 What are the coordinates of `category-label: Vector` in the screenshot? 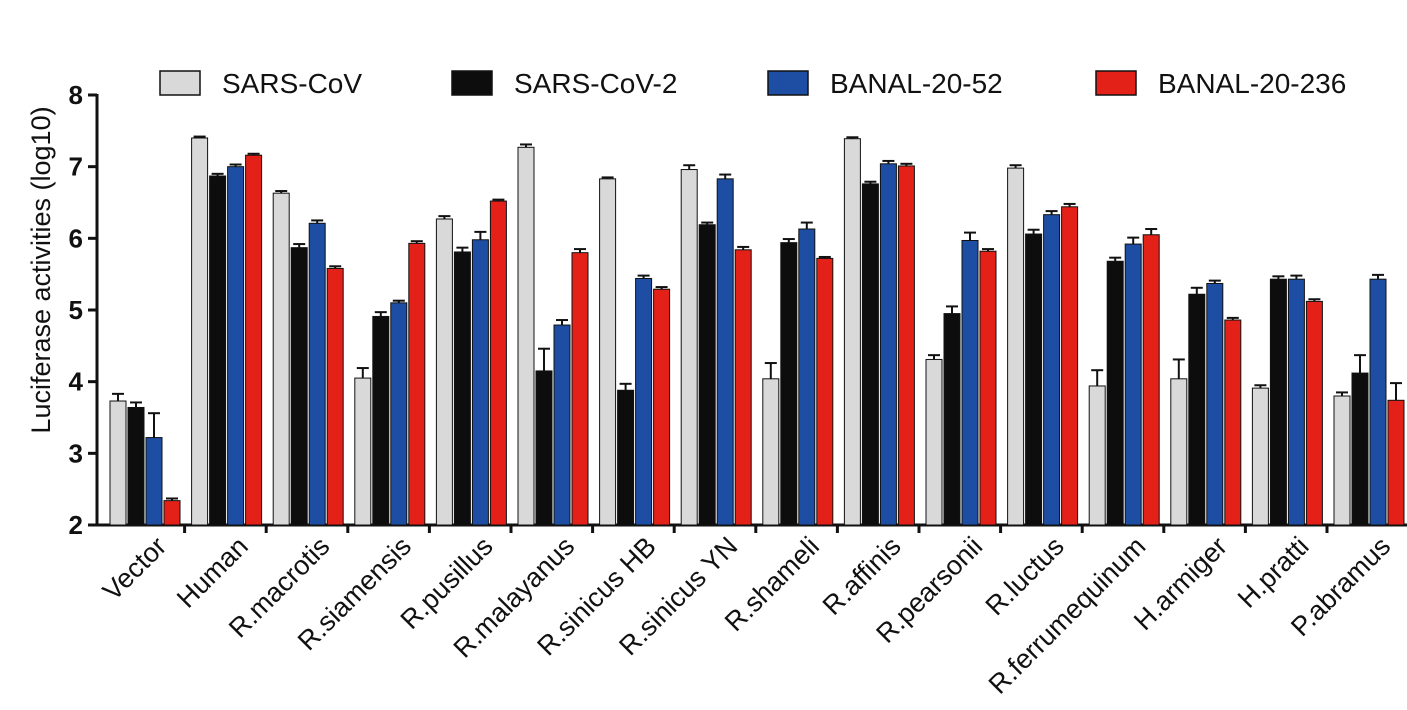 It's located at (134, 568).